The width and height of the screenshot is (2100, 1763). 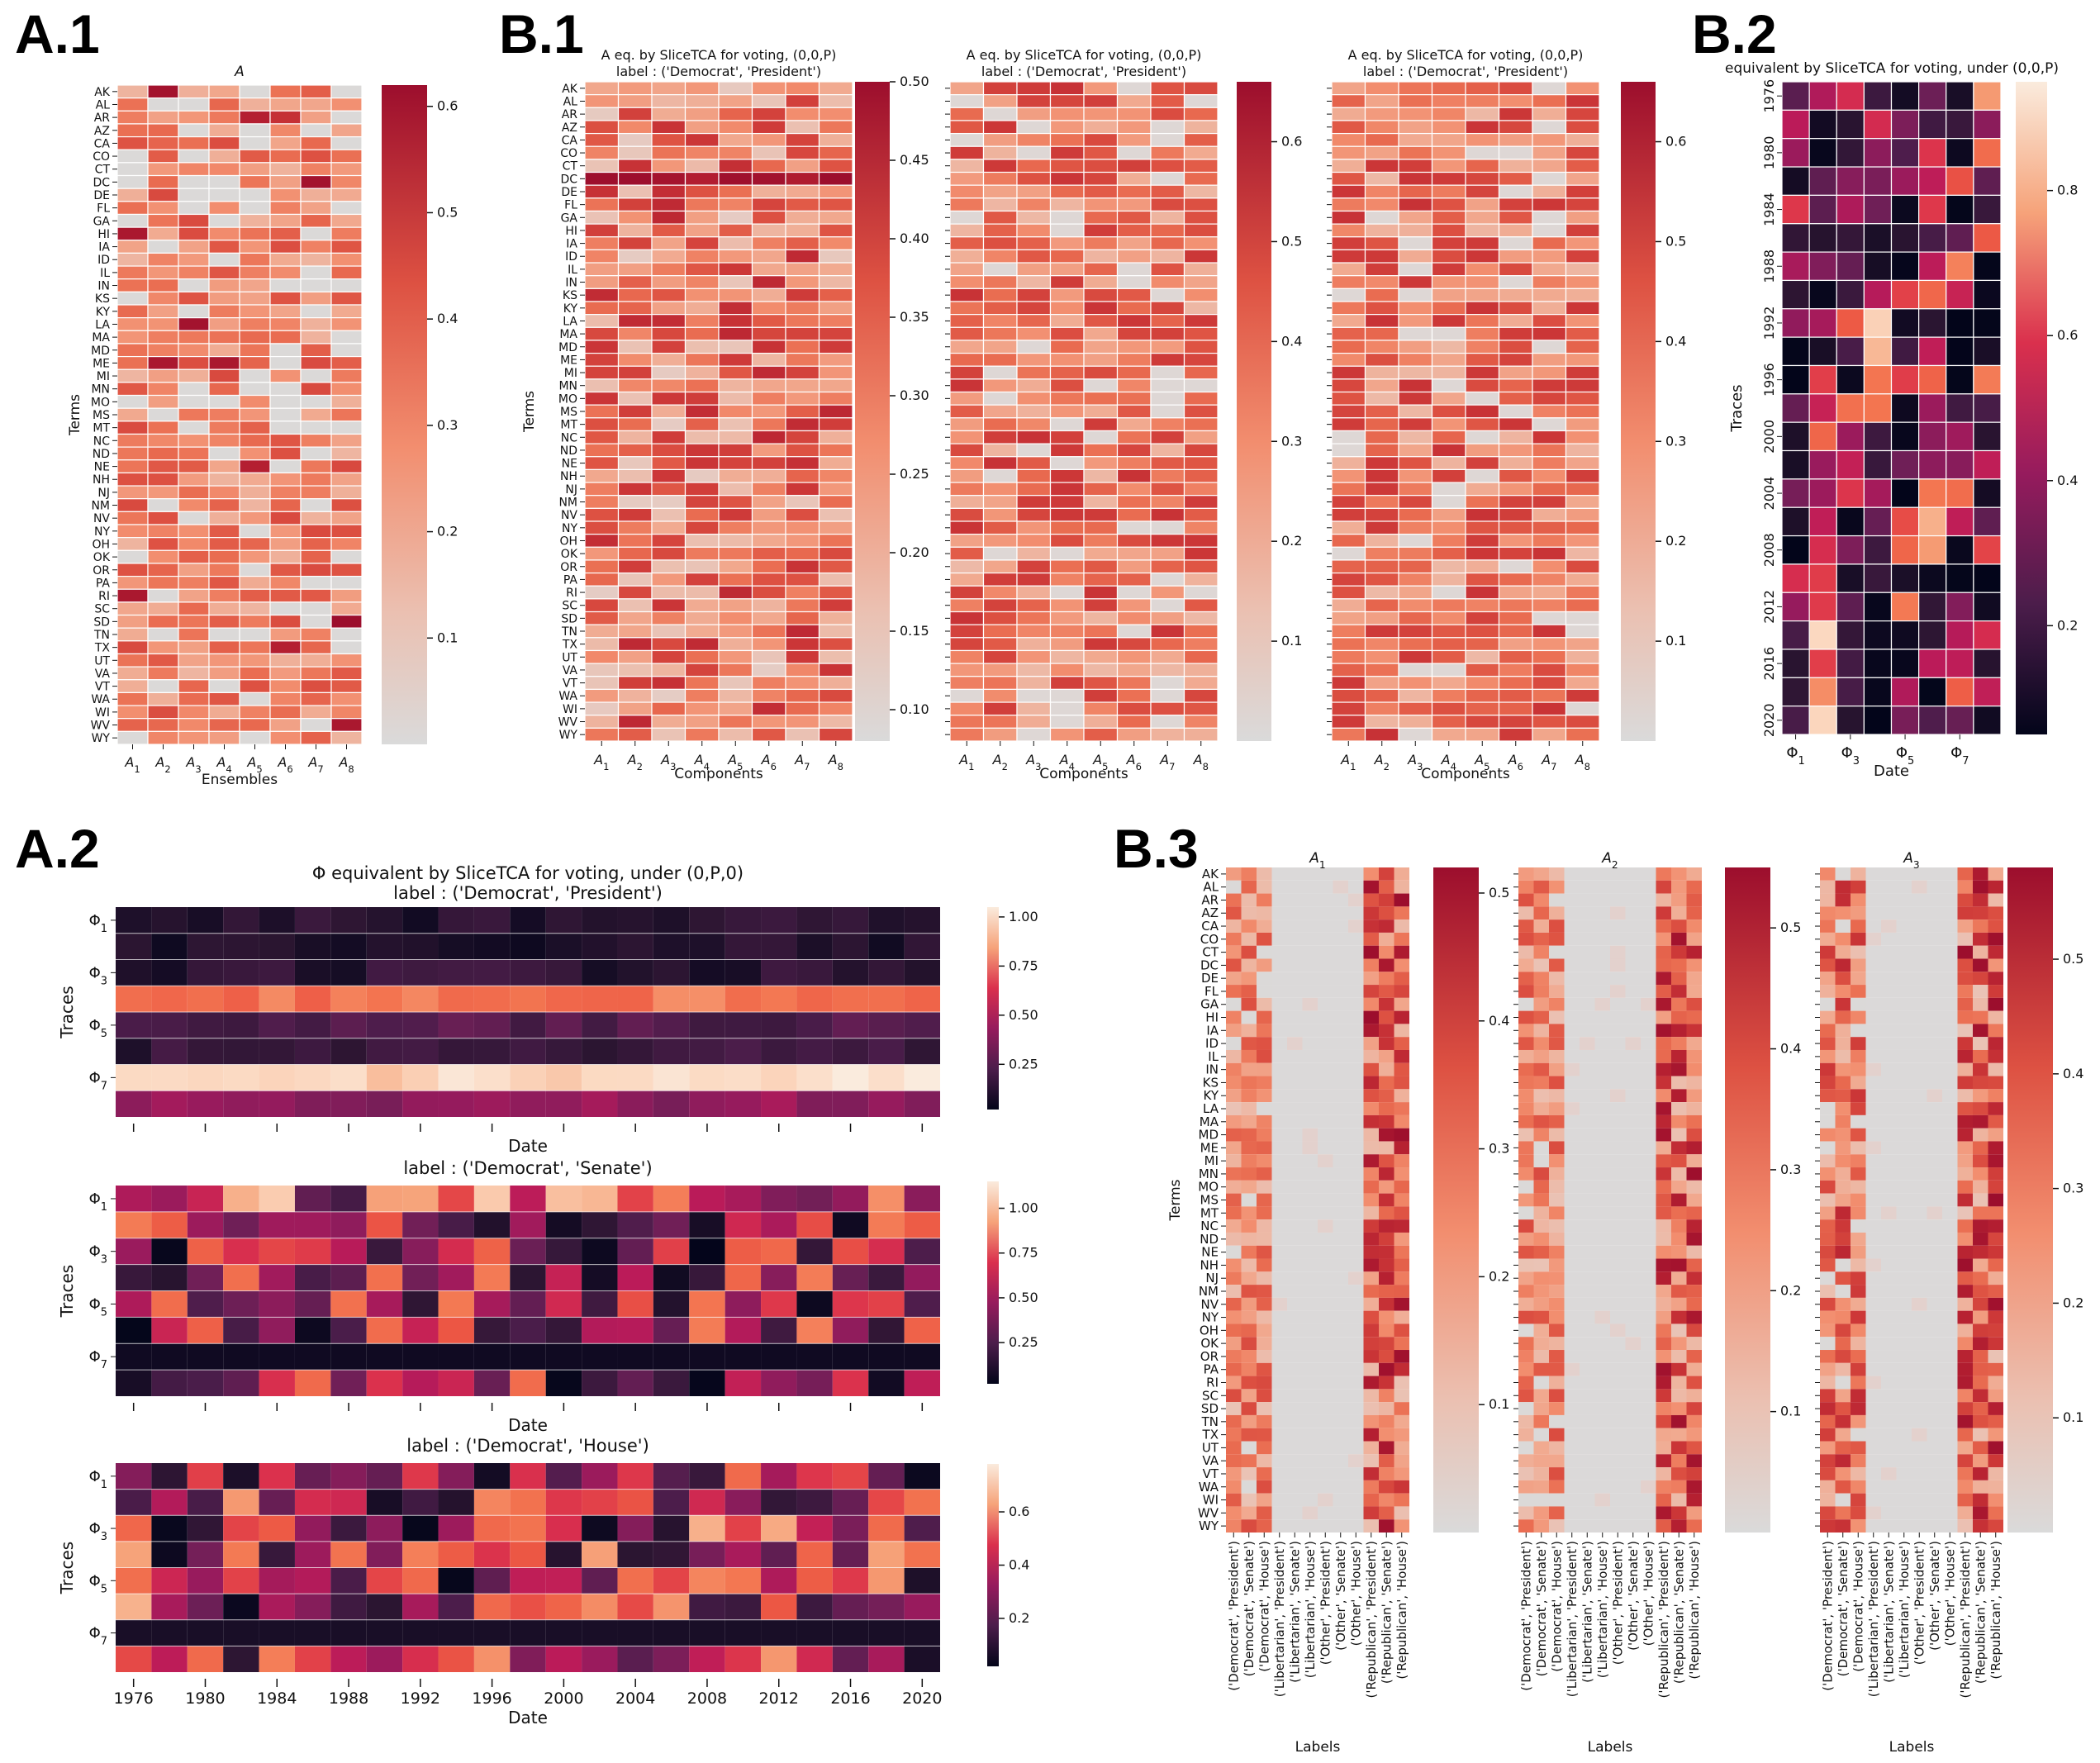 I want to click on B1a-ytick-label: SC, so click(x=569, y=606).